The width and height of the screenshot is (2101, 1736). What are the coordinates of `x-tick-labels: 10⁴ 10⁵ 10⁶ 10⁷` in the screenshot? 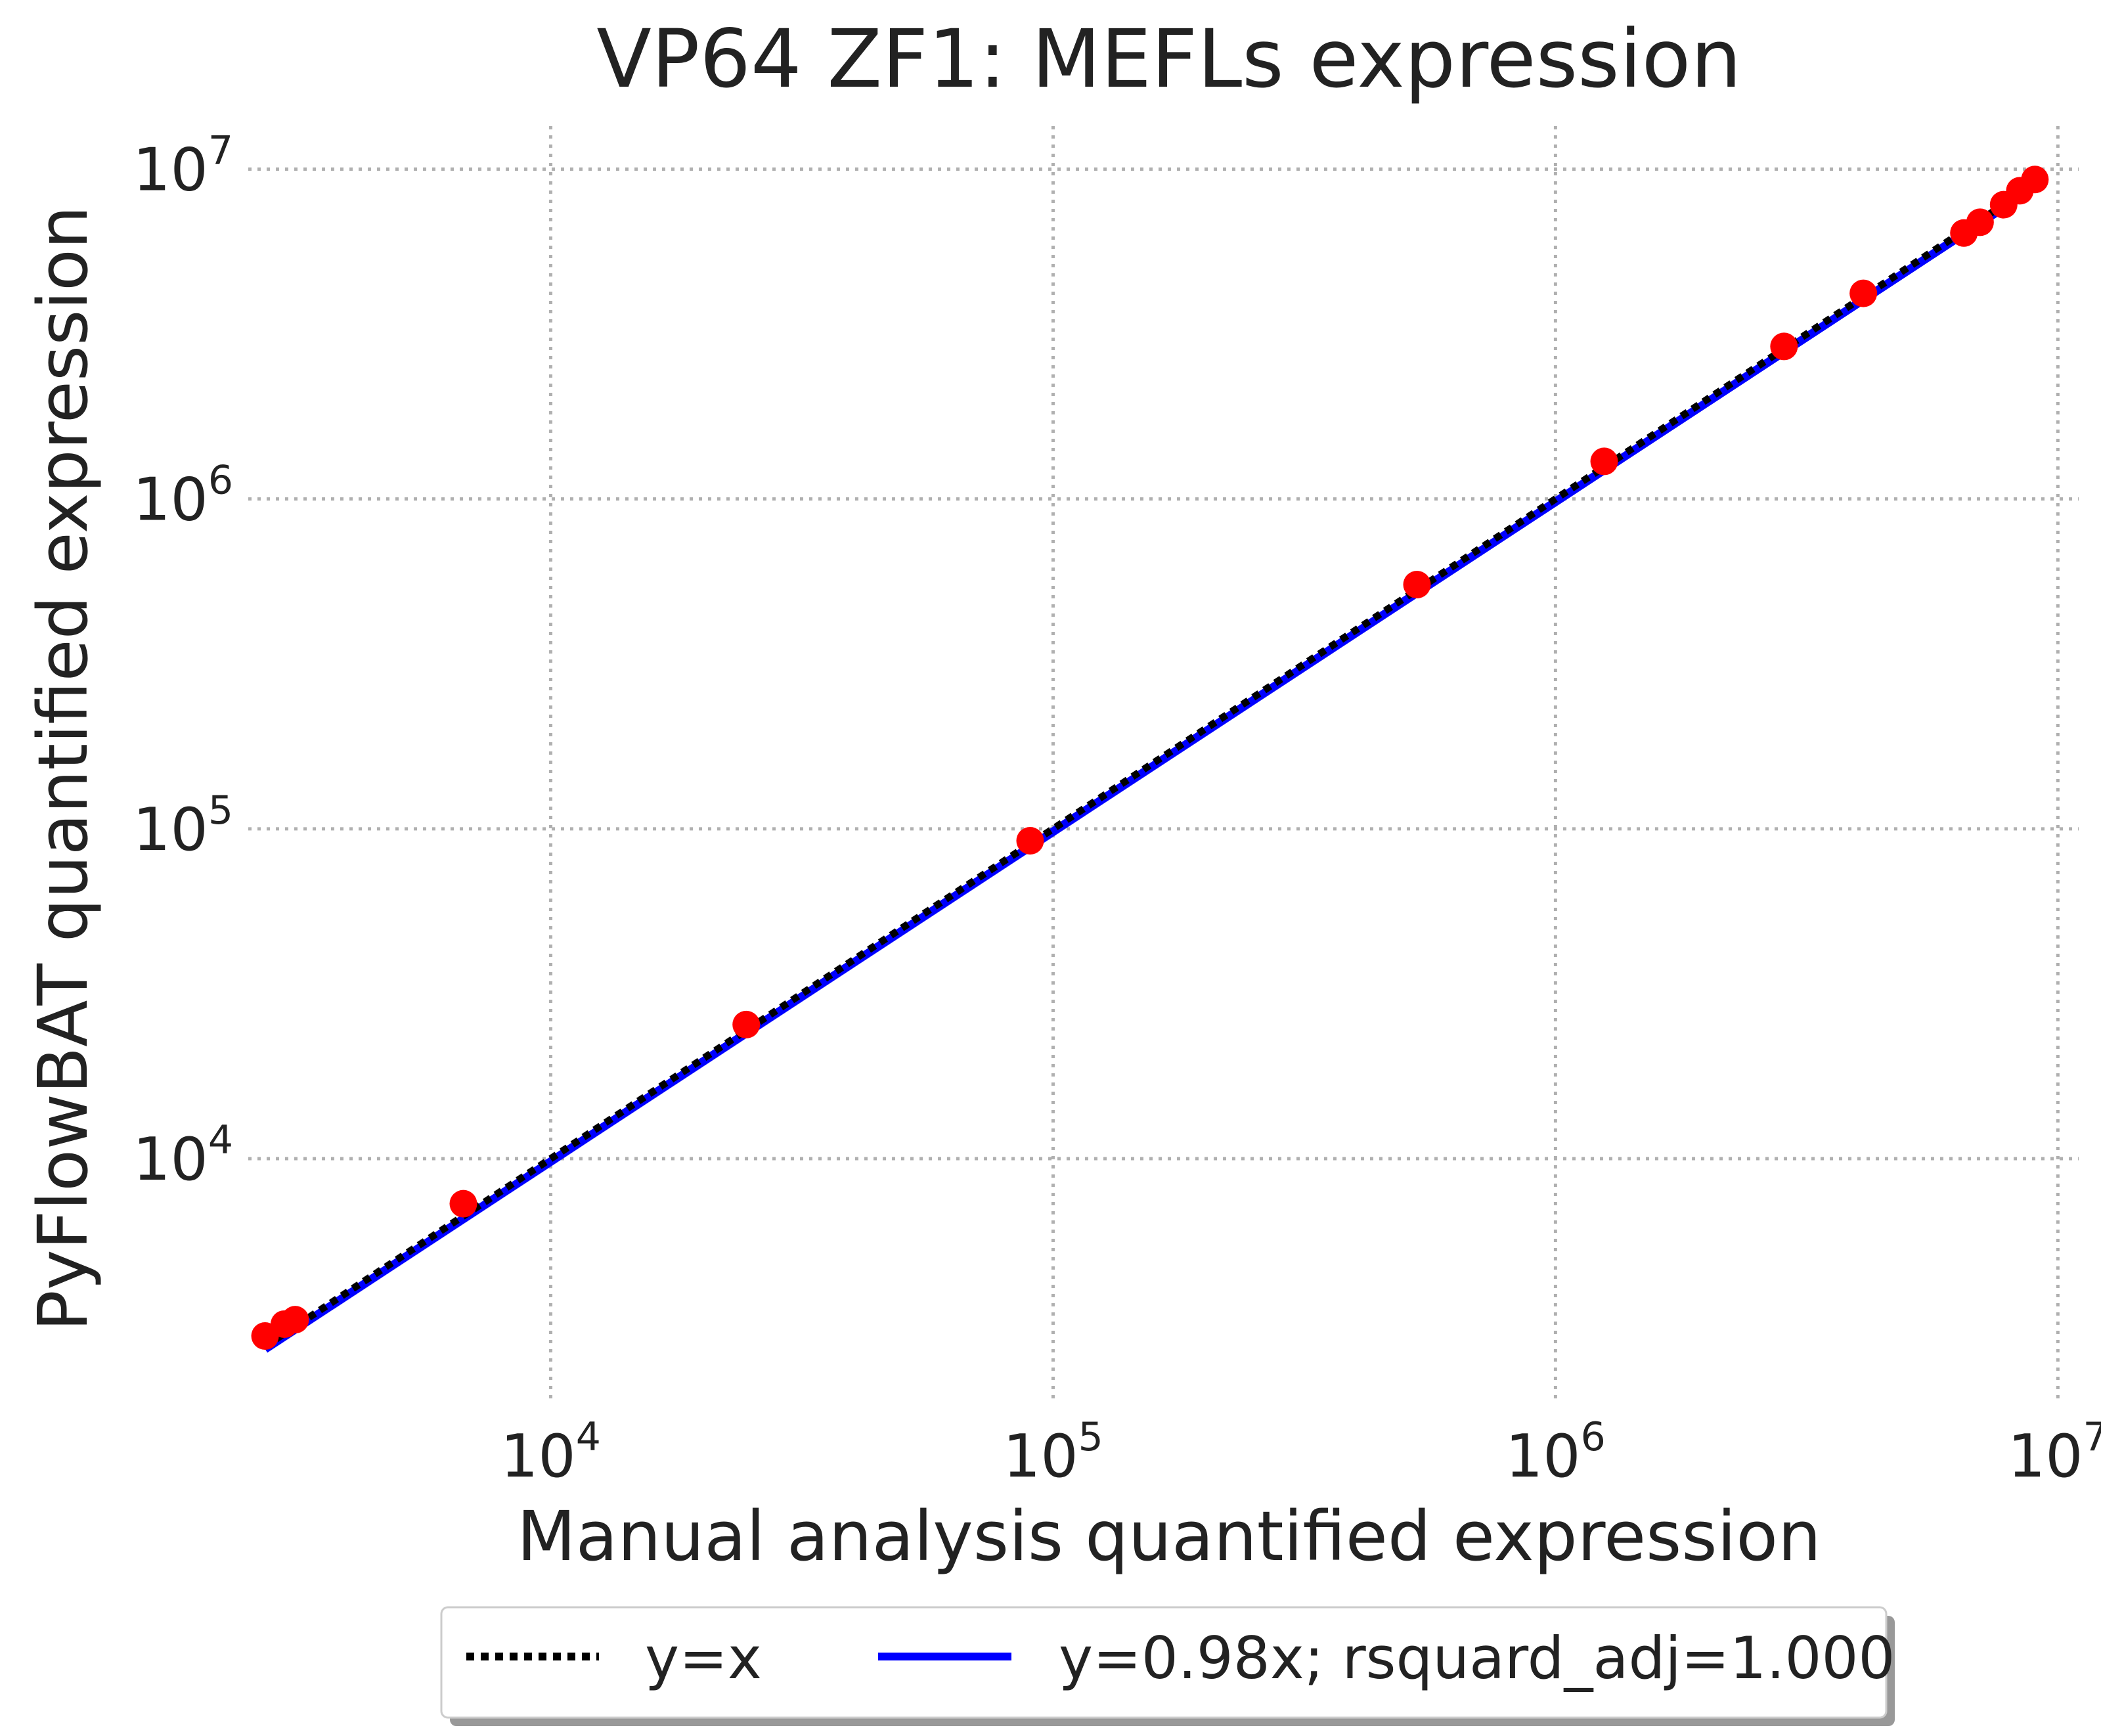 It's located at (1300, 1452).